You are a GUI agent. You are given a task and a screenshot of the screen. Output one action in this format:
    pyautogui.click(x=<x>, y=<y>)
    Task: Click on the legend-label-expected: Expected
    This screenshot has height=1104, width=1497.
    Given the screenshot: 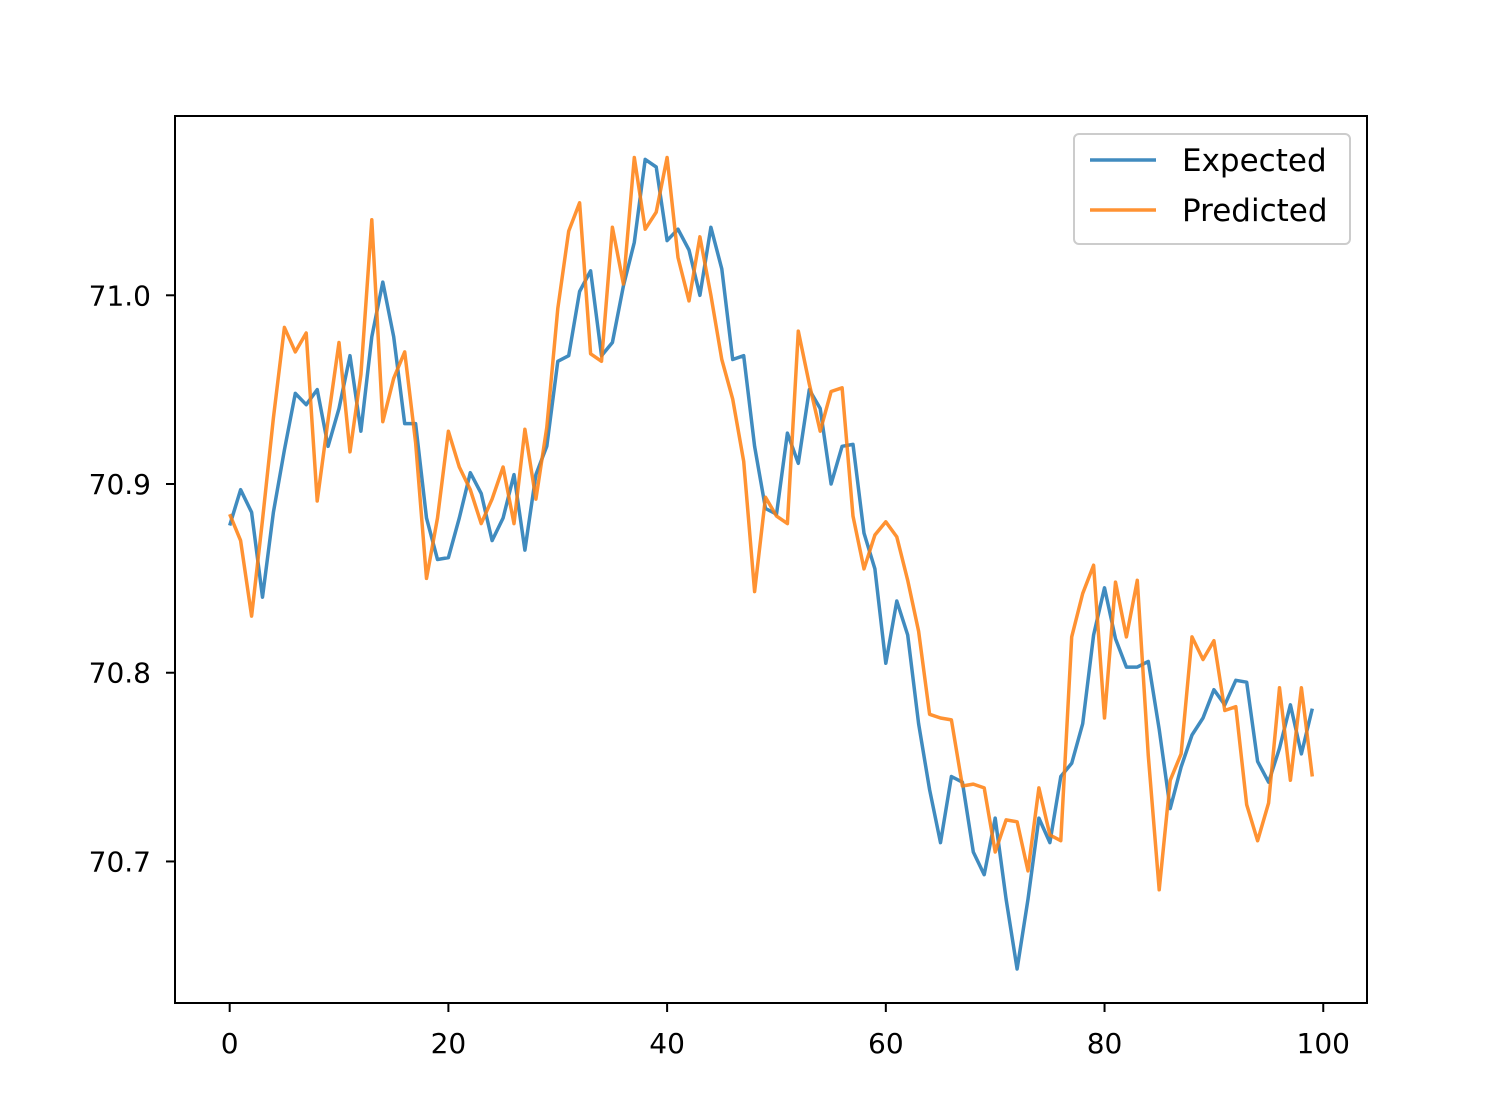 What is the action you would take?
    pyautogui.click(x=1254, y=161)
    